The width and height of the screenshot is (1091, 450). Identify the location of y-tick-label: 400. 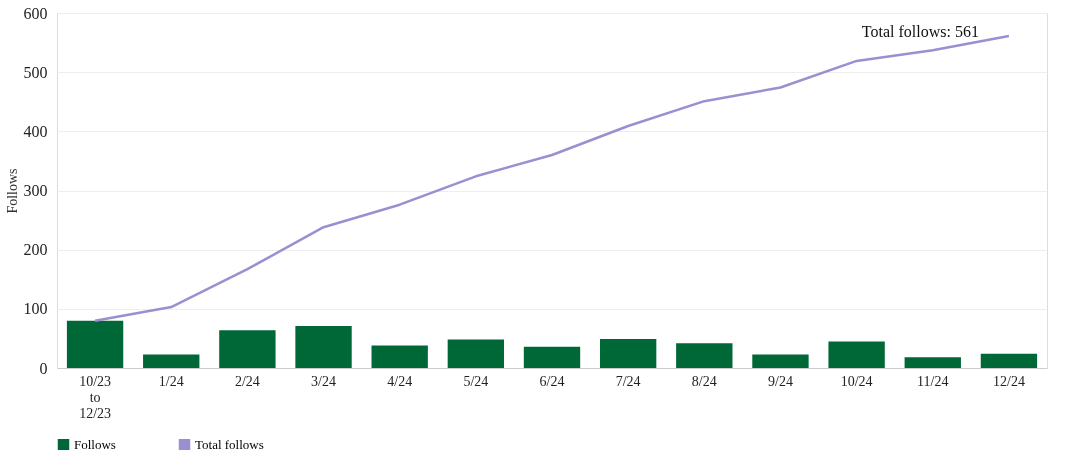
(35, 131).